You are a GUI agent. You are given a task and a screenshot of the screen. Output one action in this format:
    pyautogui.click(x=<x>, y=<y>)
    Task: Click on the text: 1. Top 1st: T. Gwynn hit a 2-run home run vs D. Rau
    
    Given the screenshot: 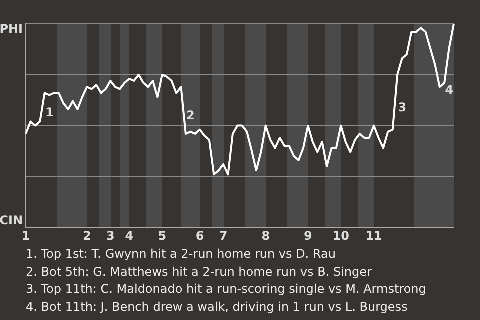 What is the action you would take?
    pyautogui.click(x=181, y=254)
    